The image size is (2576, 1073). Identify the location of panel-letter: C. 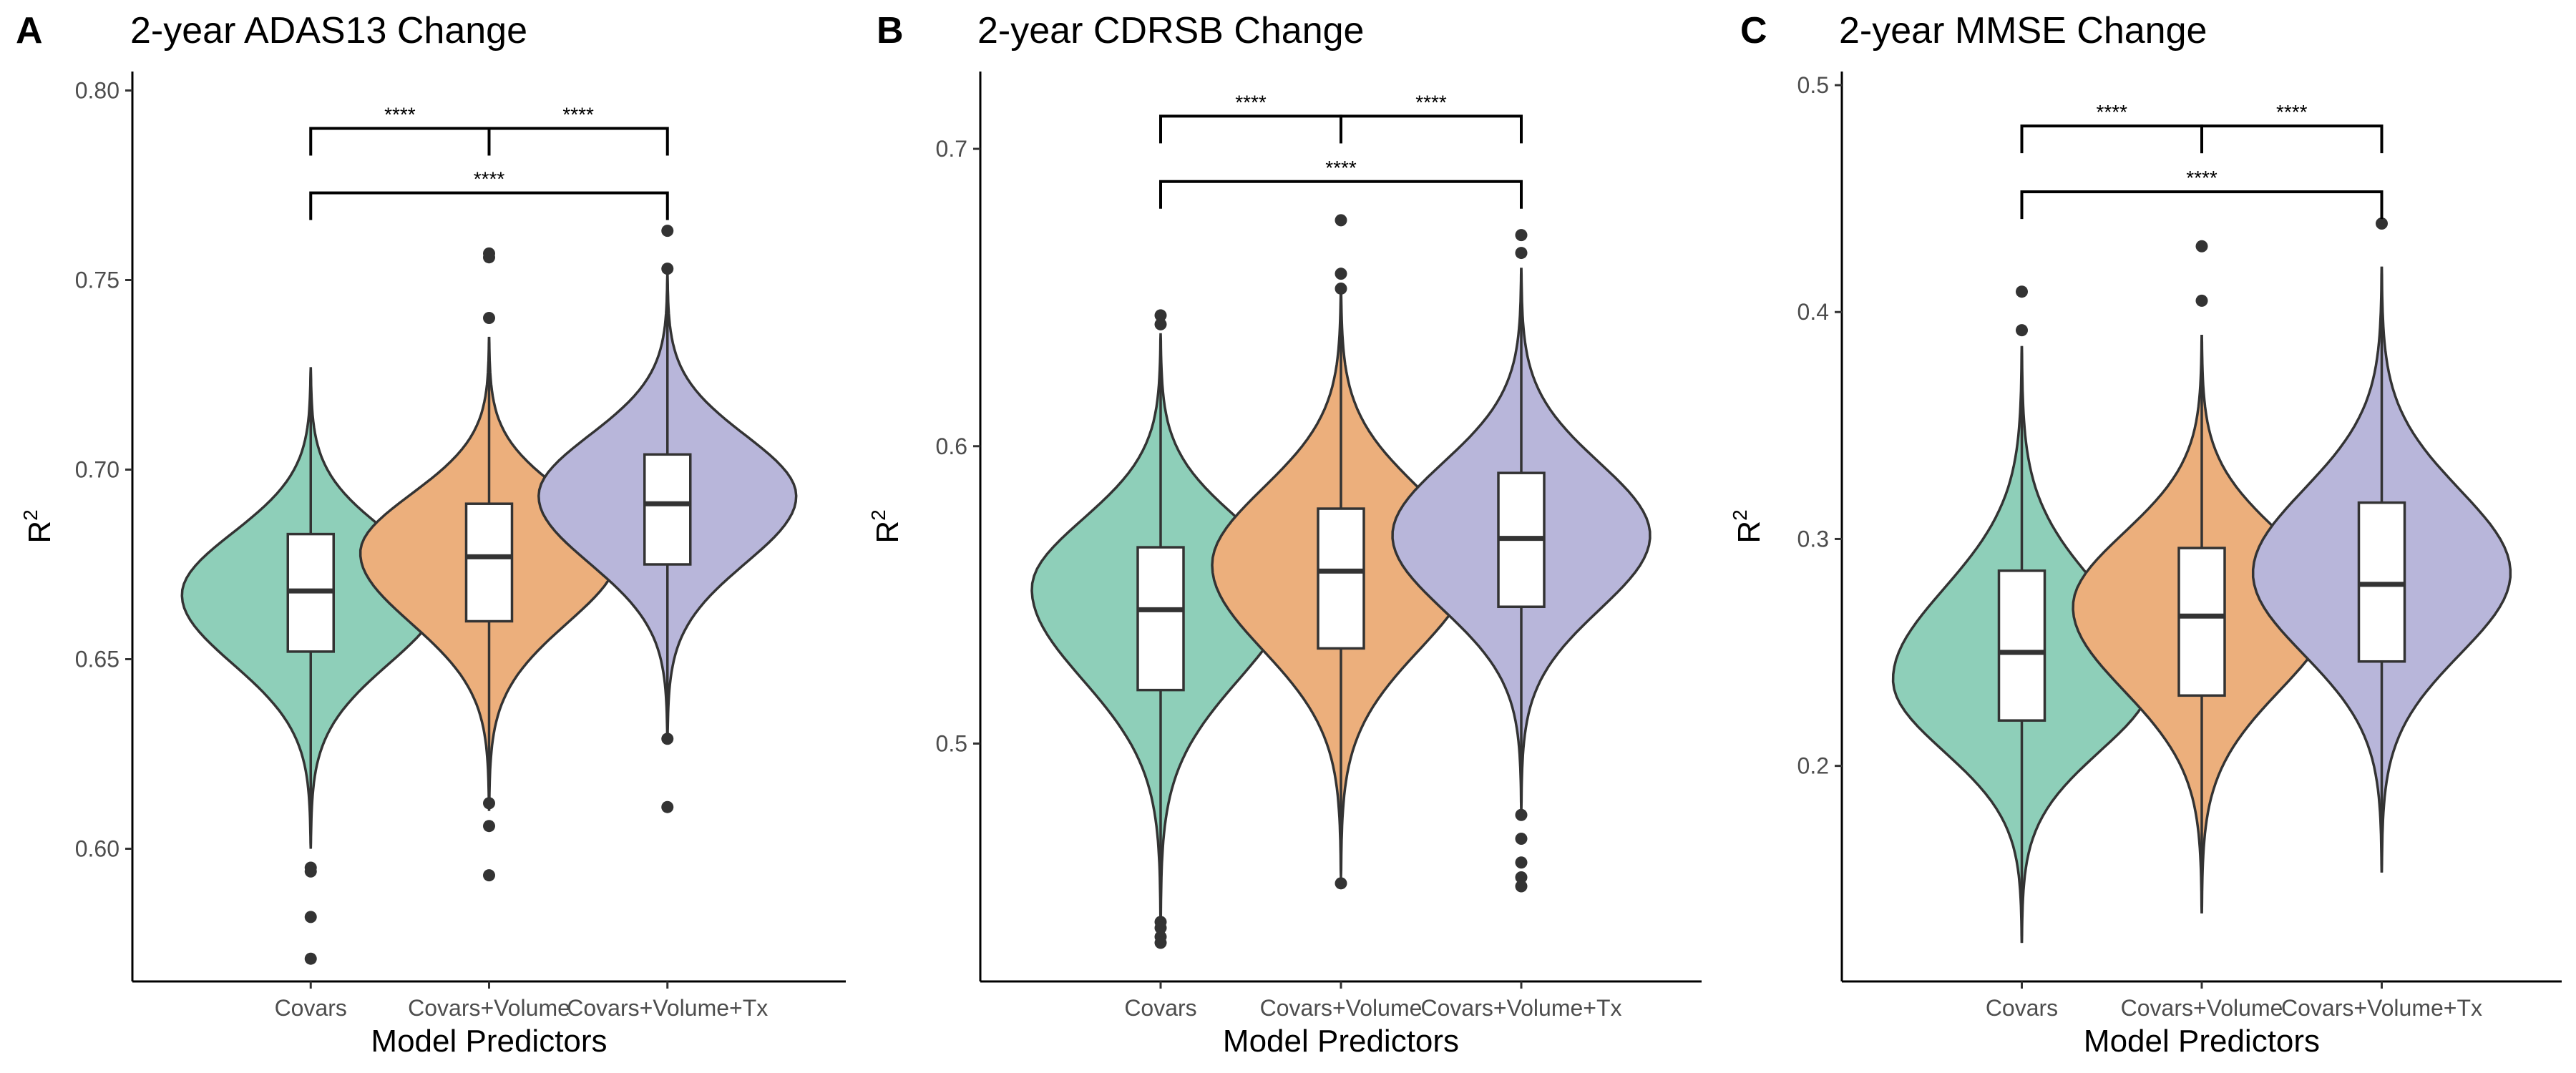
(1753, 31).